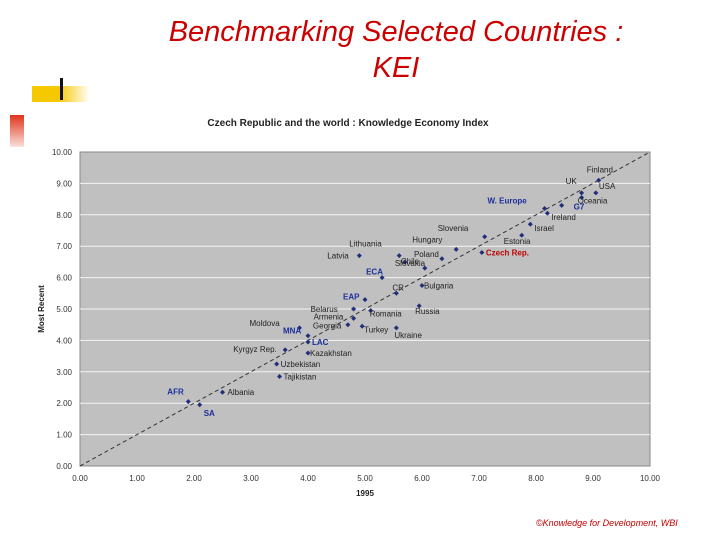 The width and height of the screenshot is (720, 540). What do you see at coordinates (427, 311) in the screenshot?
I see `point-label-russia: Russia` at bounding box center [427, 311].